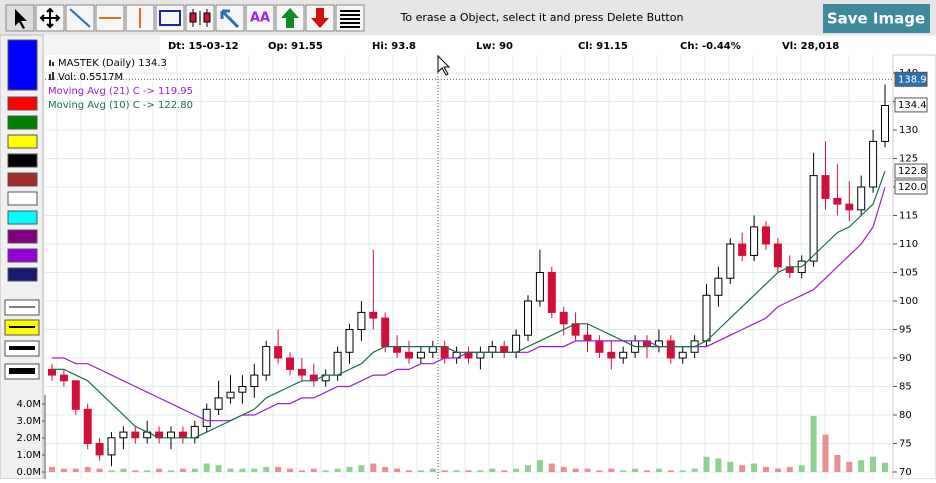  What do you see at coordinates (914, 267) in the screenshot?
I see `price-axis` at bounding box center [914, 267].